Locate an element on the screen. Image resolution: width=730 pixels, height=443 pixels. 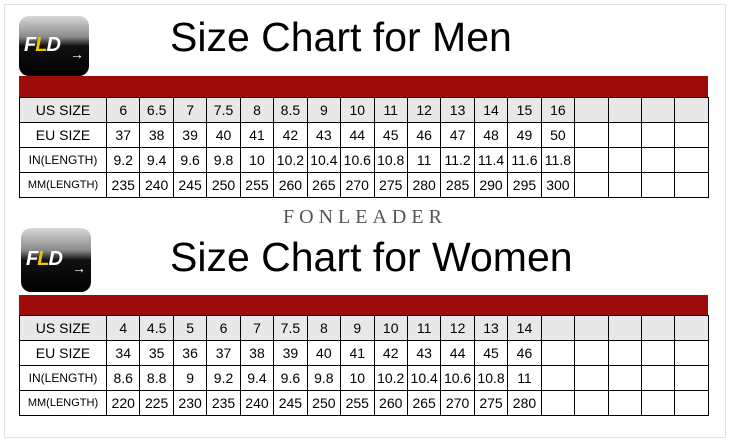
size-cell: 48 is located at coordinates (491, 135).